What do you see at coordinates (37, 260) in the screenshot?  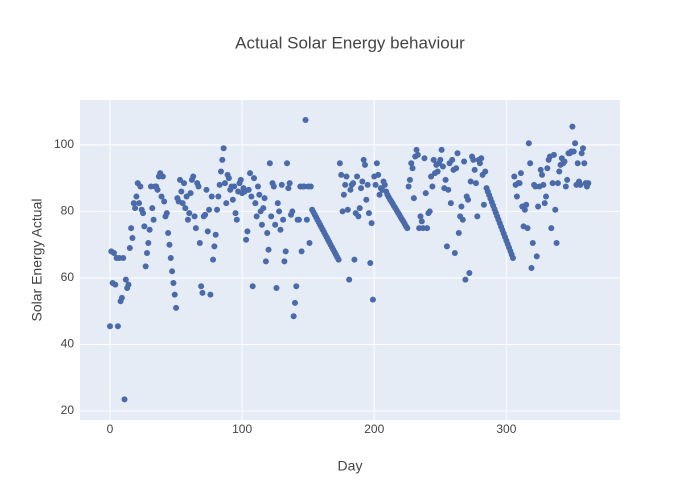 I see `y-axis-title: Solar Energy Actual` at bounding box center [37, 260].